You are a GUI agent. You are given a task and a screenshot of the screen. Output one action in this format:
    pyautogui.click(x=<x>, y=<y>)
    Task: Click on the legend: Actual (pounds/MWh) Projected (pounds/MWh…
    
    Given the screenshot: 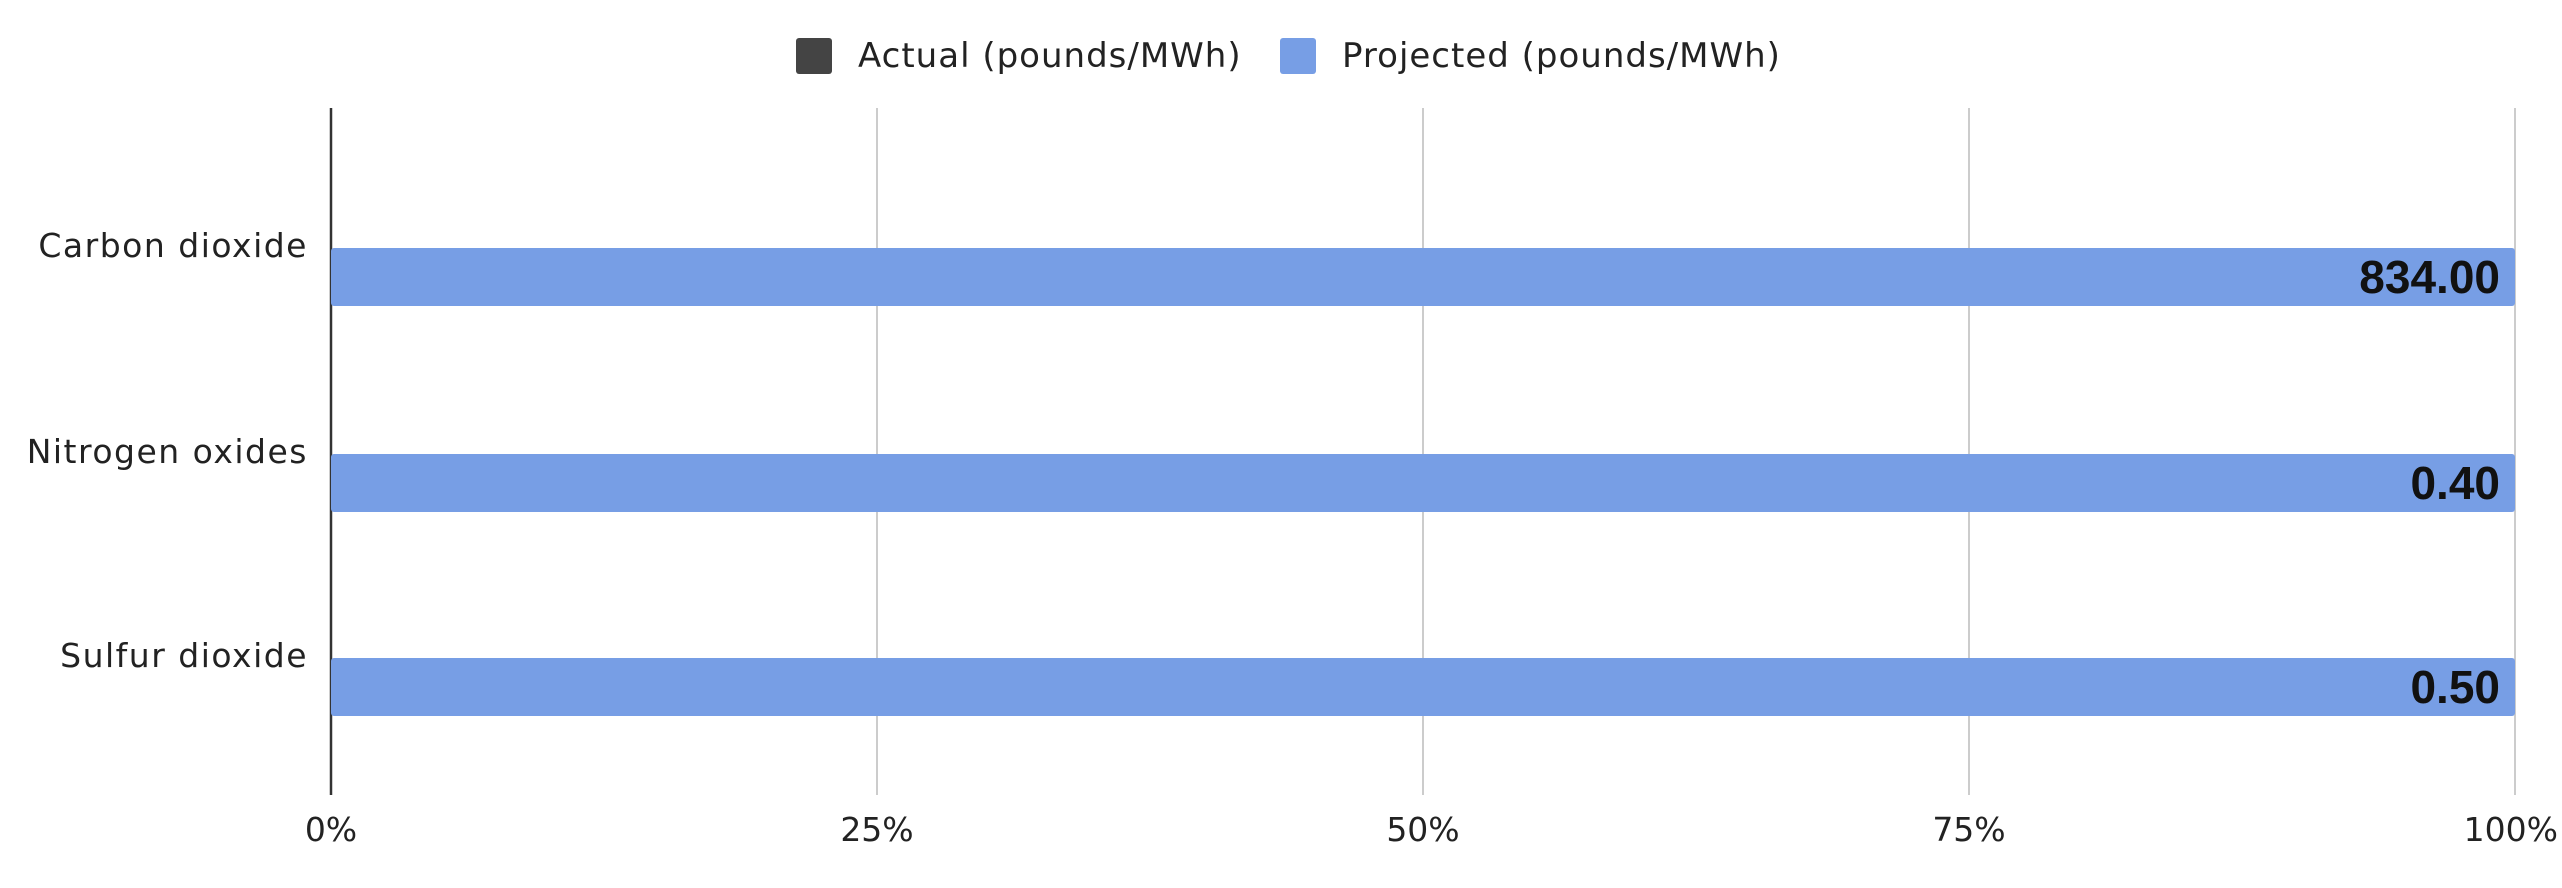 What is the action you would take?
    pyautogui.click(x=1288, y=56)
    